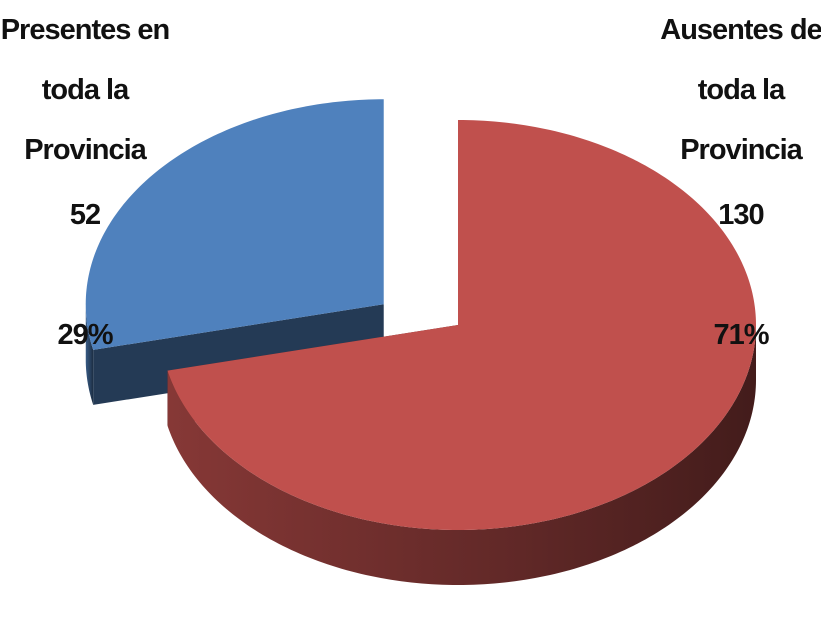 This screenshot has width=821, height=635. I want to click on percent-label: 29%, so click(85, 335).